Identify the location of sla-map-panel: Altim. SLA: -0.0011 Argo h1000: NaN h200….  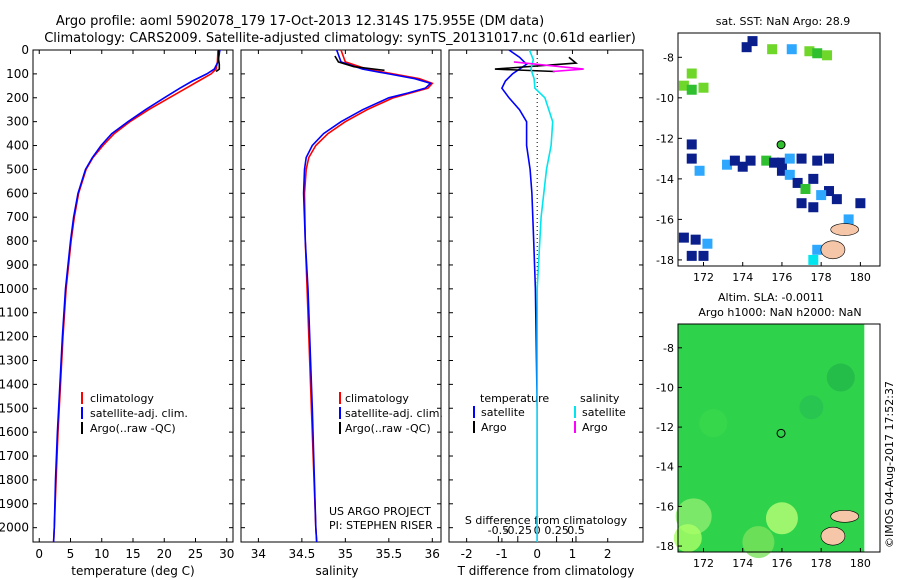
(768, 430).